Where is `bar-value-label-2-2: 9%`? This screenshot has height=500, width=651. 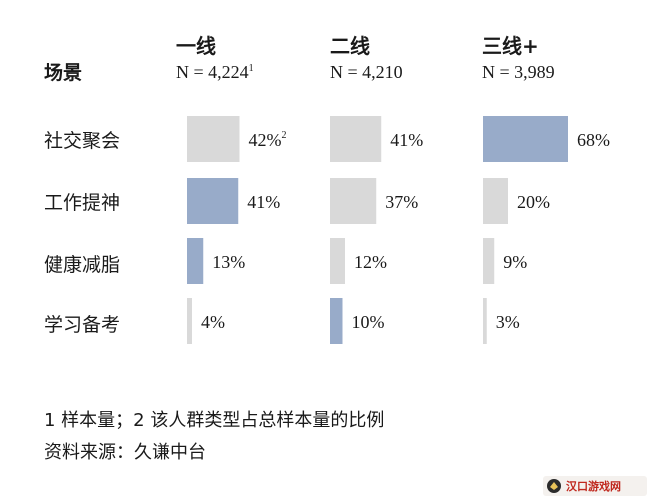 bar-value-label-2-2: 9% is located at coordinates (515, 262).